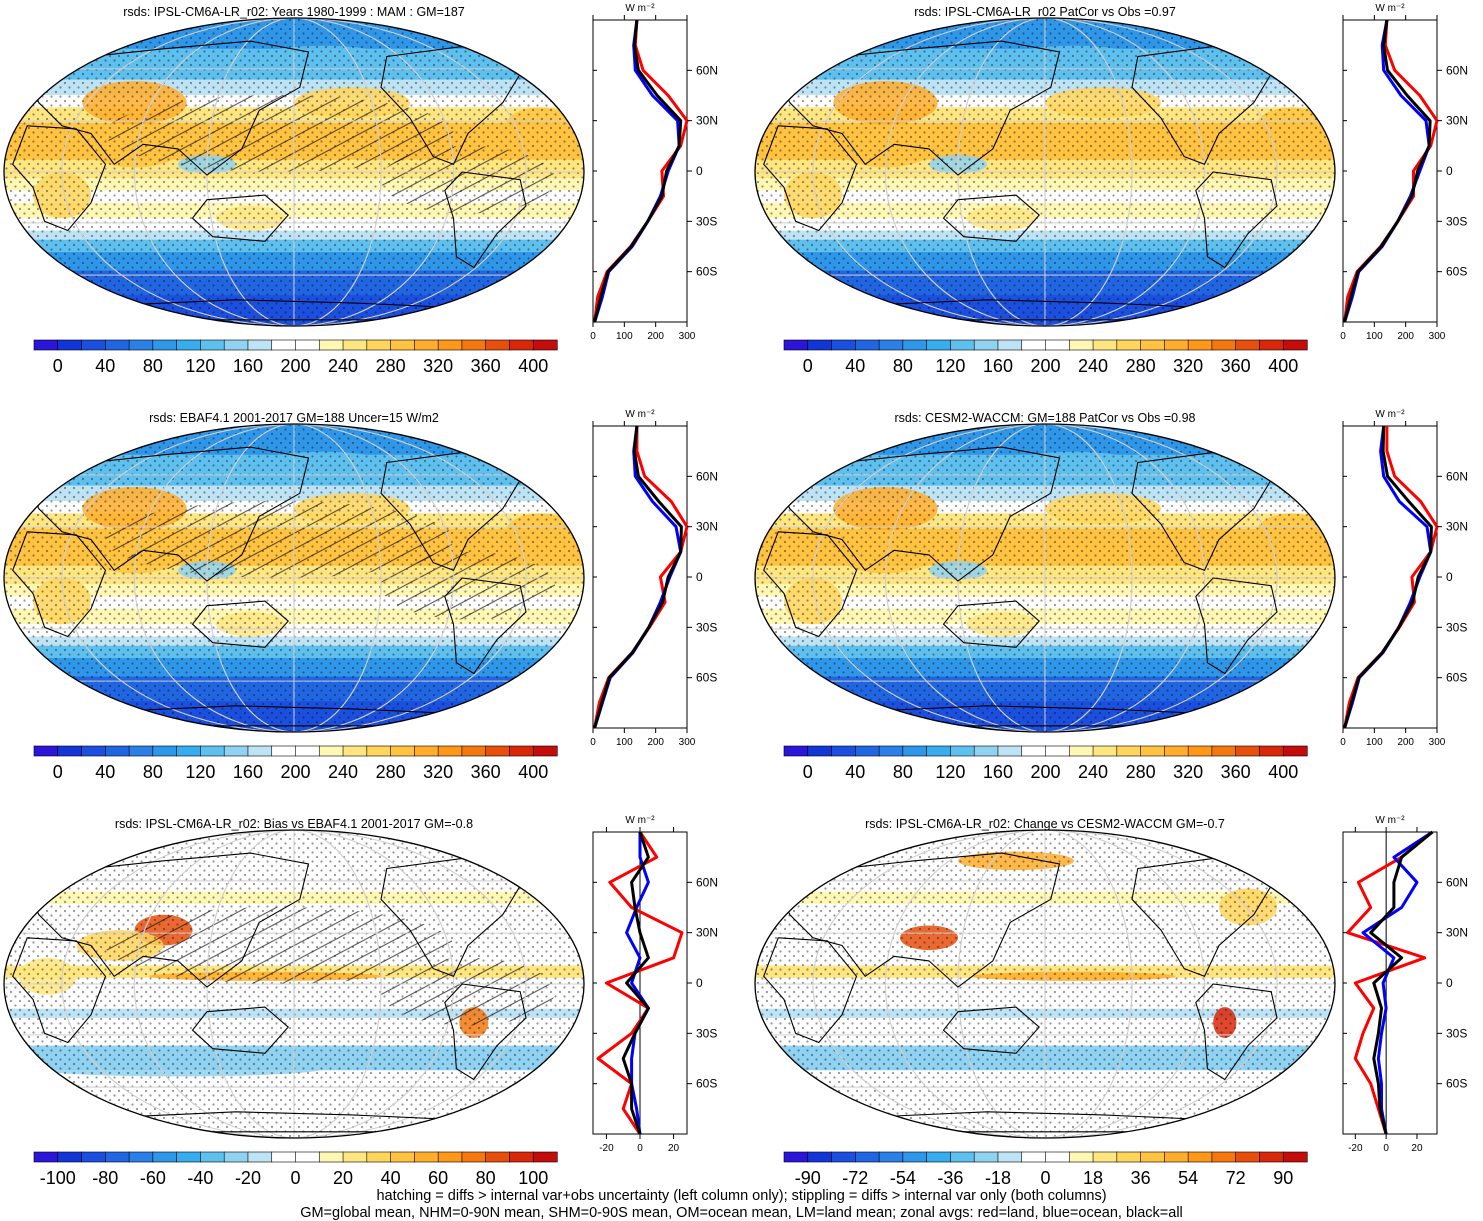 The image size is (1483, 1221). Describe the element at coordinates (248, 1178) in the screenshot. I see `colorbar-tick-label: -20` at that location.